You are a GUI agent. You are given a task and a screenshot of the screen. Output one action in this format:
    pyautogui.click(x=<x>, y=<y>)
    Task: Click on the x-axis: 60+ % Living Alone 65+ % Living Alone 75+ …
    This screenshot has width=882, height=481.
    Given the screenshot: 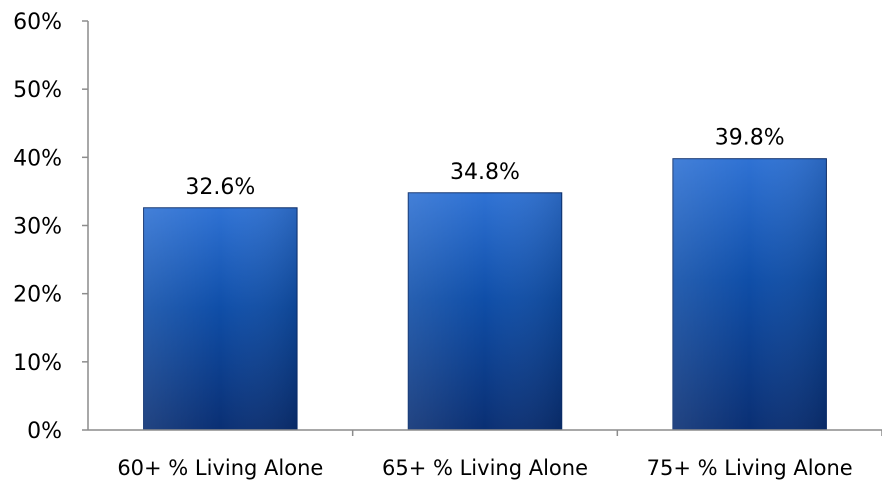 What is the action you would take?
    pyautogui.click(x=485, y=454)
    